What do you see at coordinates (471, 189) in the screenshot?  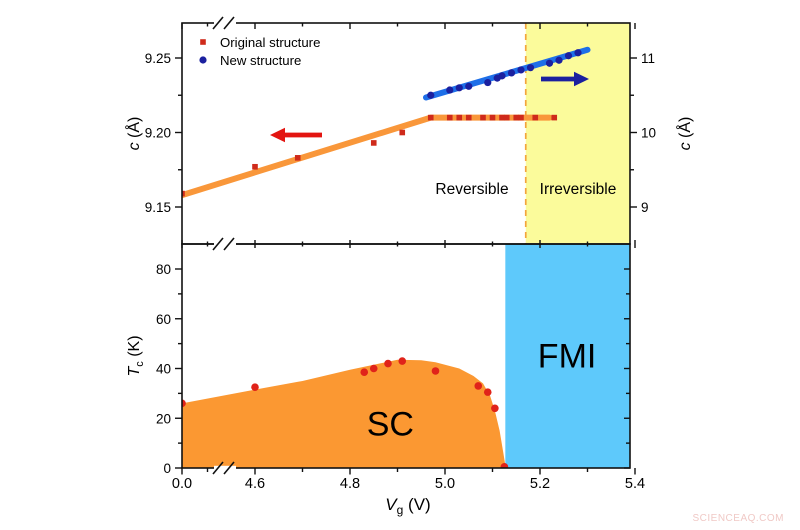 I see `reversible-annotation: Reversible` at bounding box center [471, 189].